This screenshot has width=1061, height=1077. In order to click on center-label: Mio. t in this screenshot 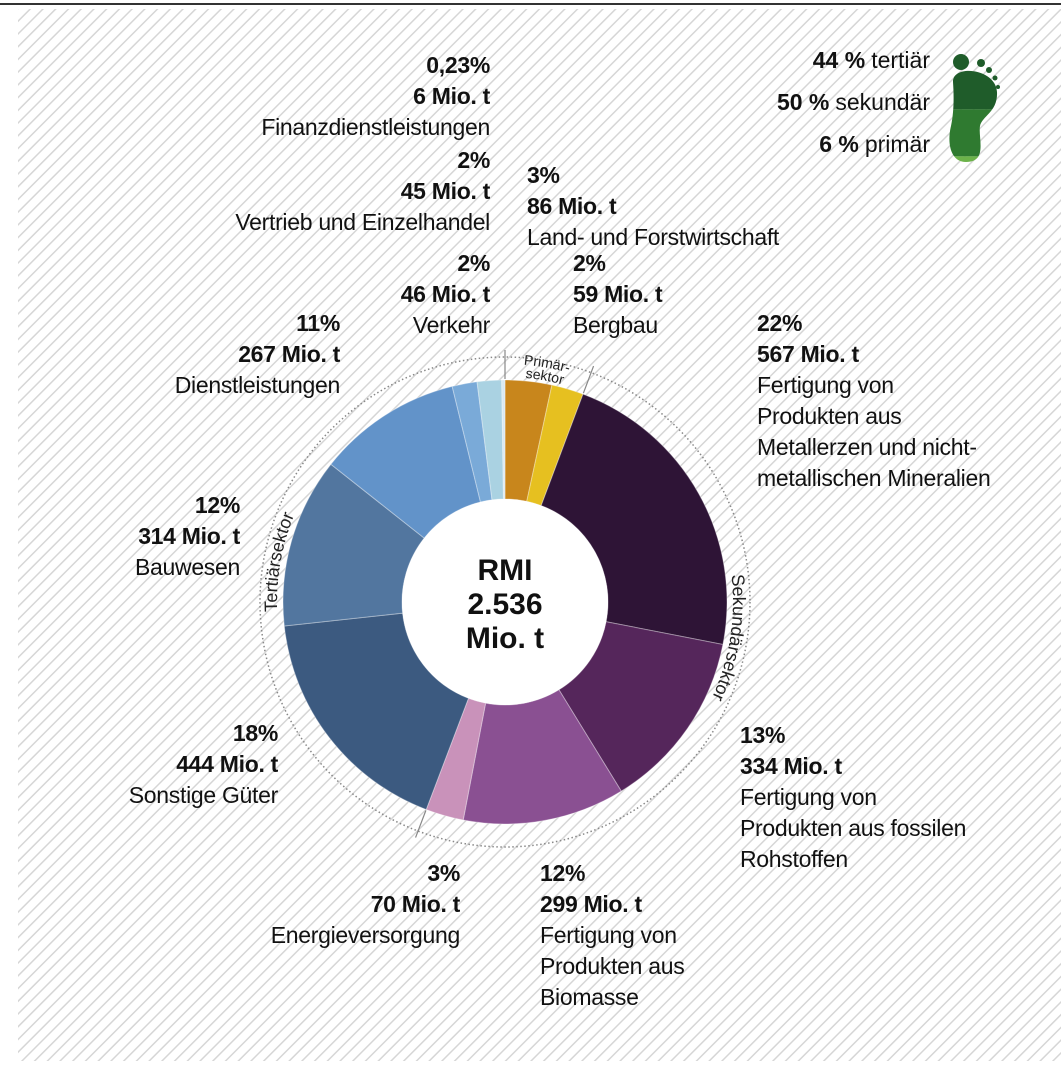, I will do `click(505, 638)`.